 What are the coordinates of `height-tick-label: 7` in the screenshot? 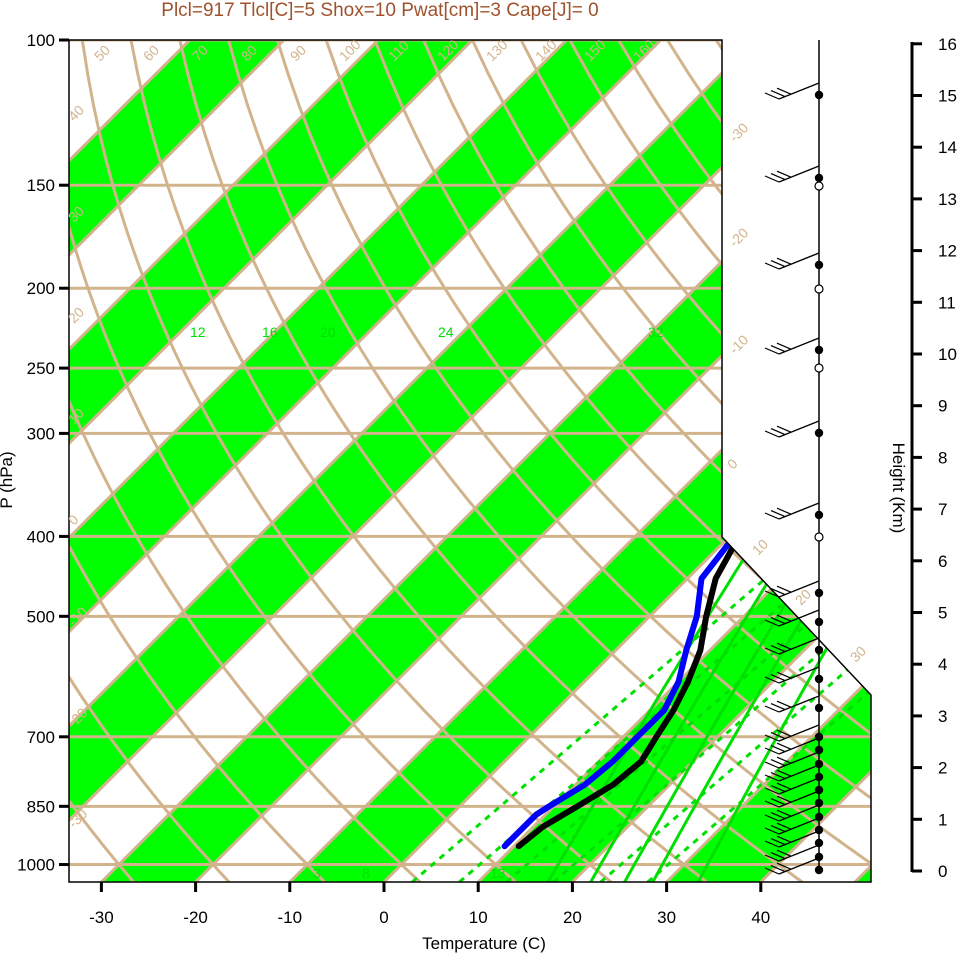 It's located at (942, 509).